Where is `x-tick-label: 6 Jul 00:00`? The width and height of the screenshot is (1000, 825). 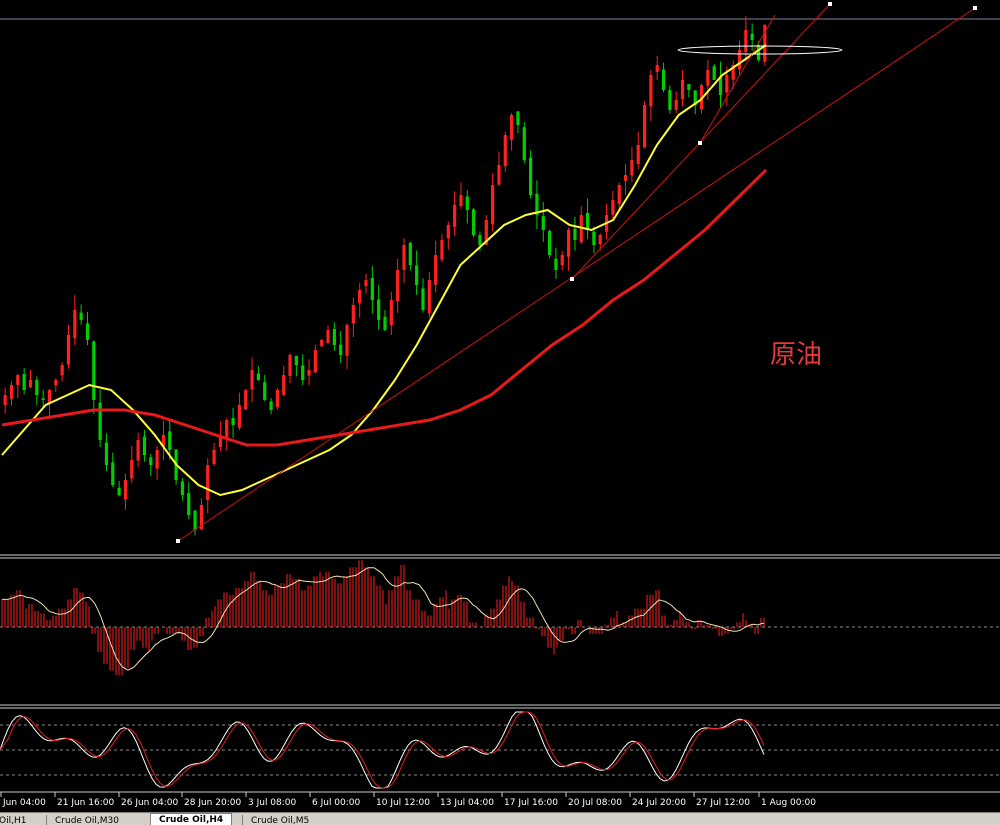
x-tick-label: 6 Jul 00:00 is located at coordinates (336, 803).